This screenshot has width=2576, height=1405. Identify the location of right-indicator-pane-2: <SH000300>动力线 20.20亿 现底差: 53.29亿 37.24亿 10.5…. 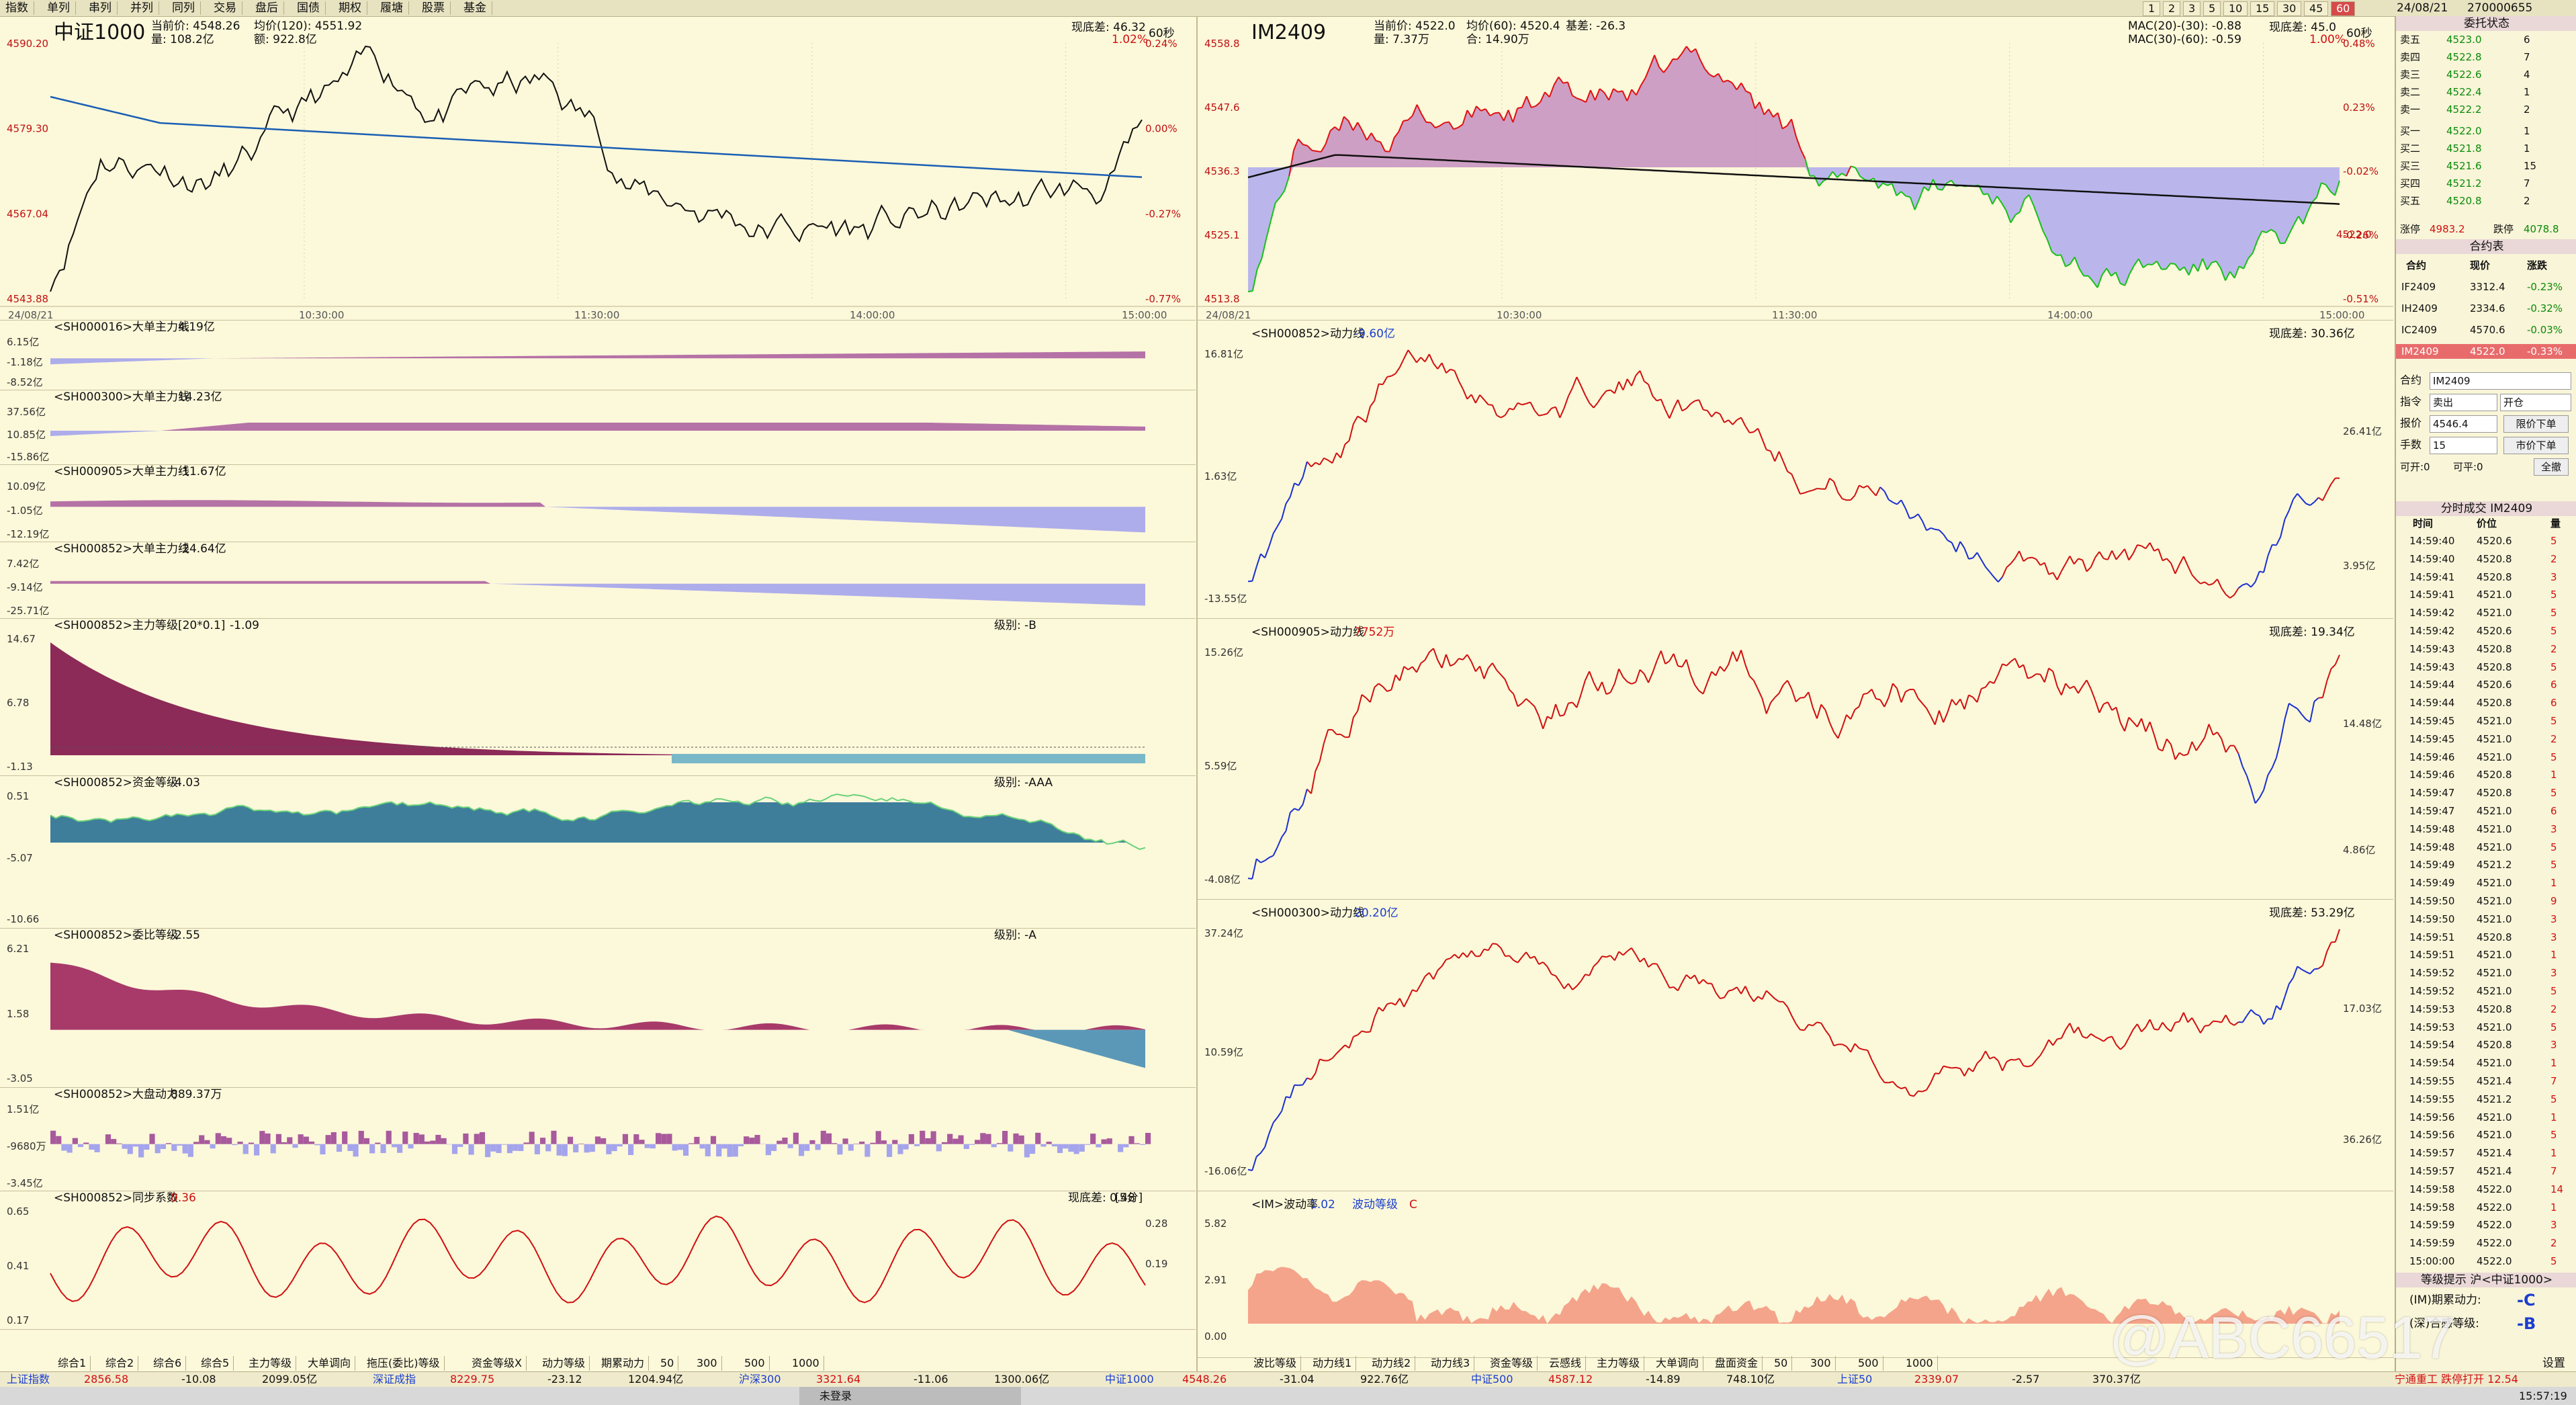
(1796, 1045).